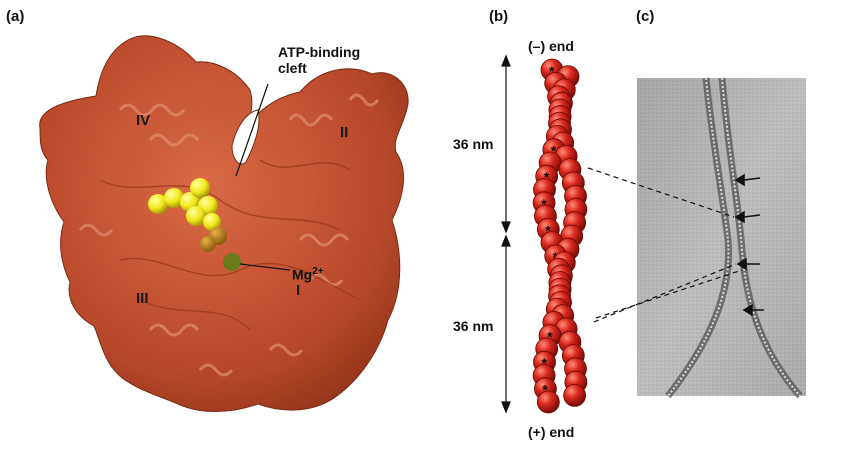 This screenshot has width=847, height=449. Describe the element at coordinates (506, 234) in the screenshot. I see `filament-dimension-arrows` at that location.